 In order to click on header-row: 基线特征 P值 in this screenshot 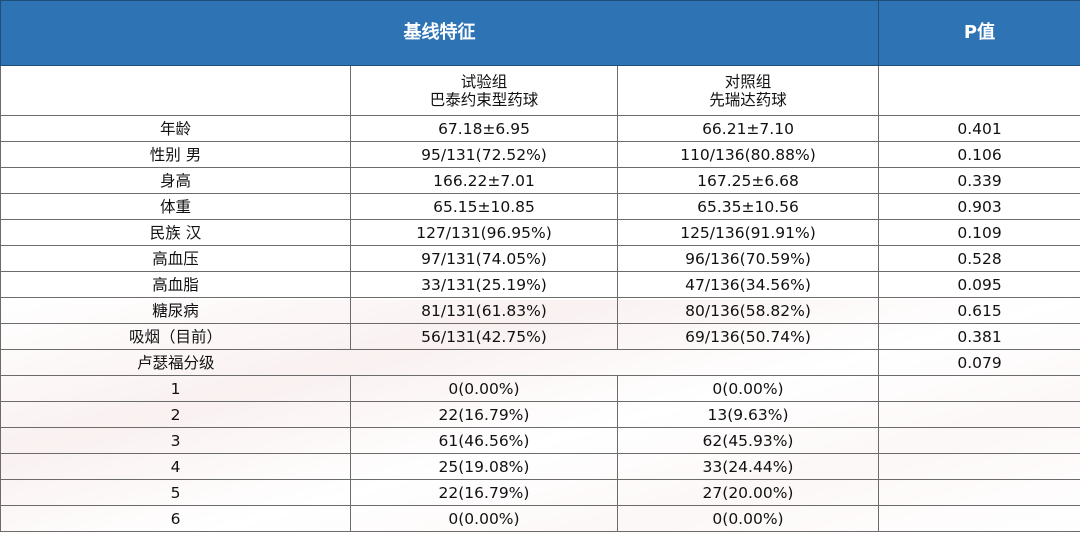, I will do `click(540, 33)`.